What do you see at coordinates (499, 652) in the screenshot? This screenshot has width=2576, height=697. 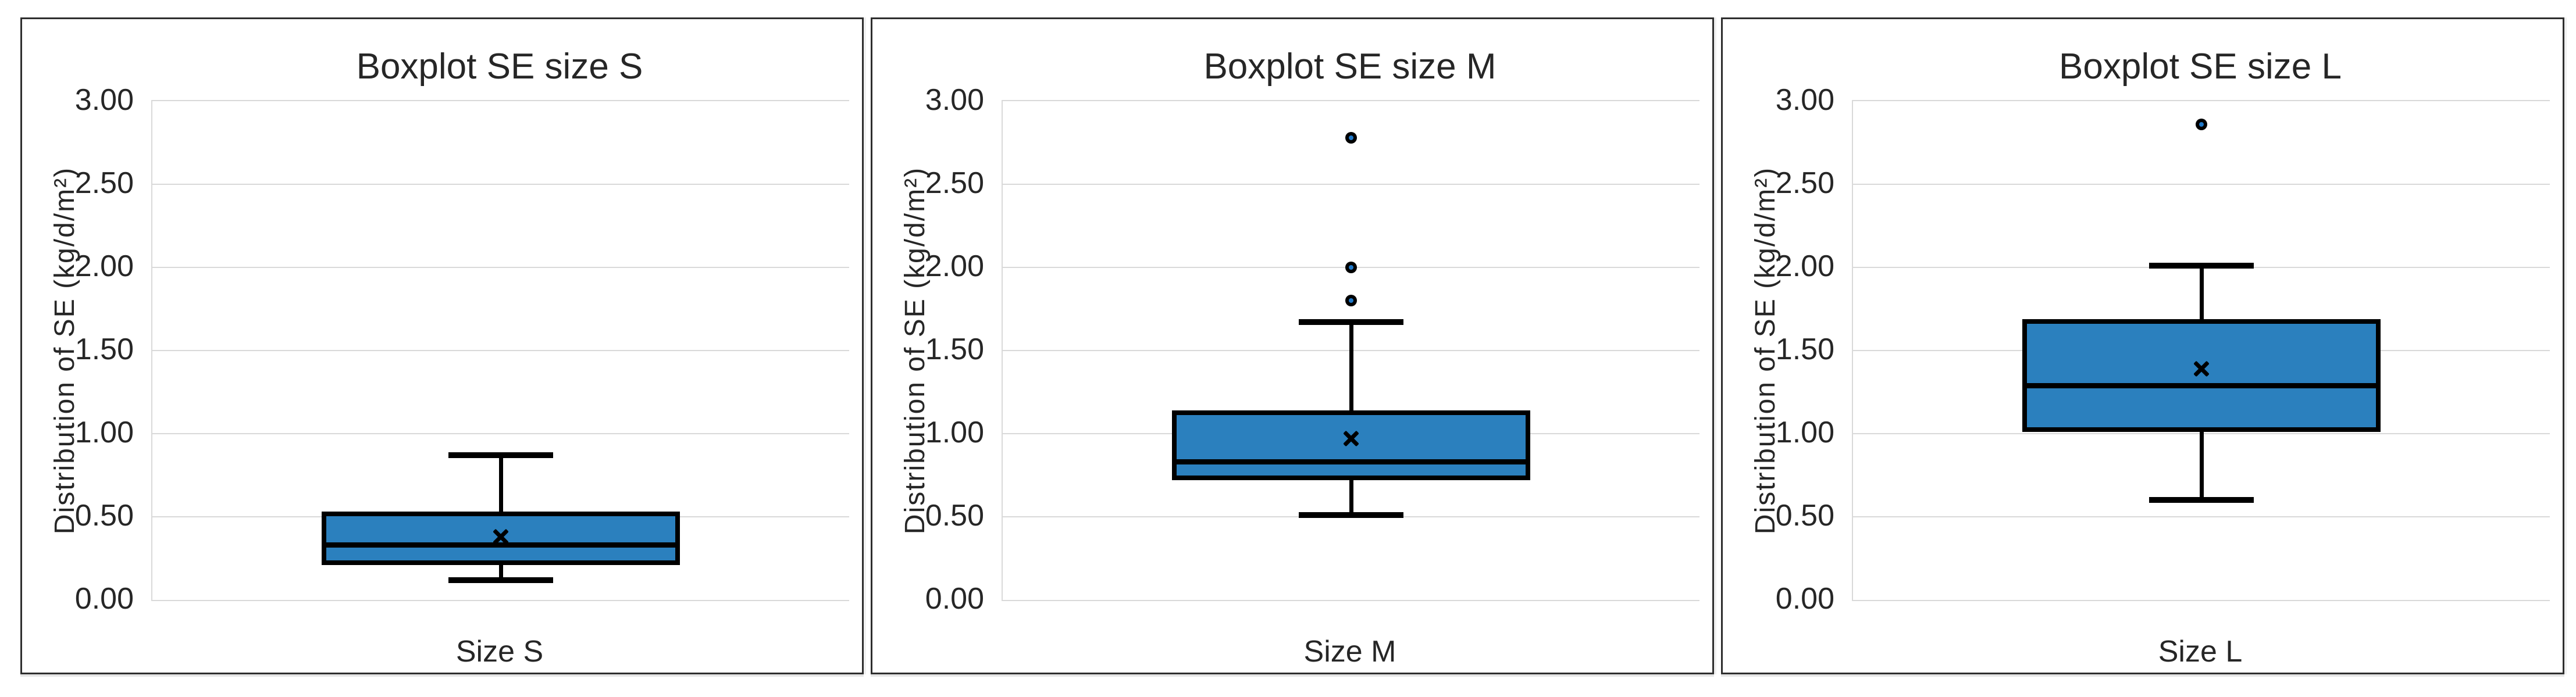 I see `x-category-label: Size S` at bounding box center [499, 652].